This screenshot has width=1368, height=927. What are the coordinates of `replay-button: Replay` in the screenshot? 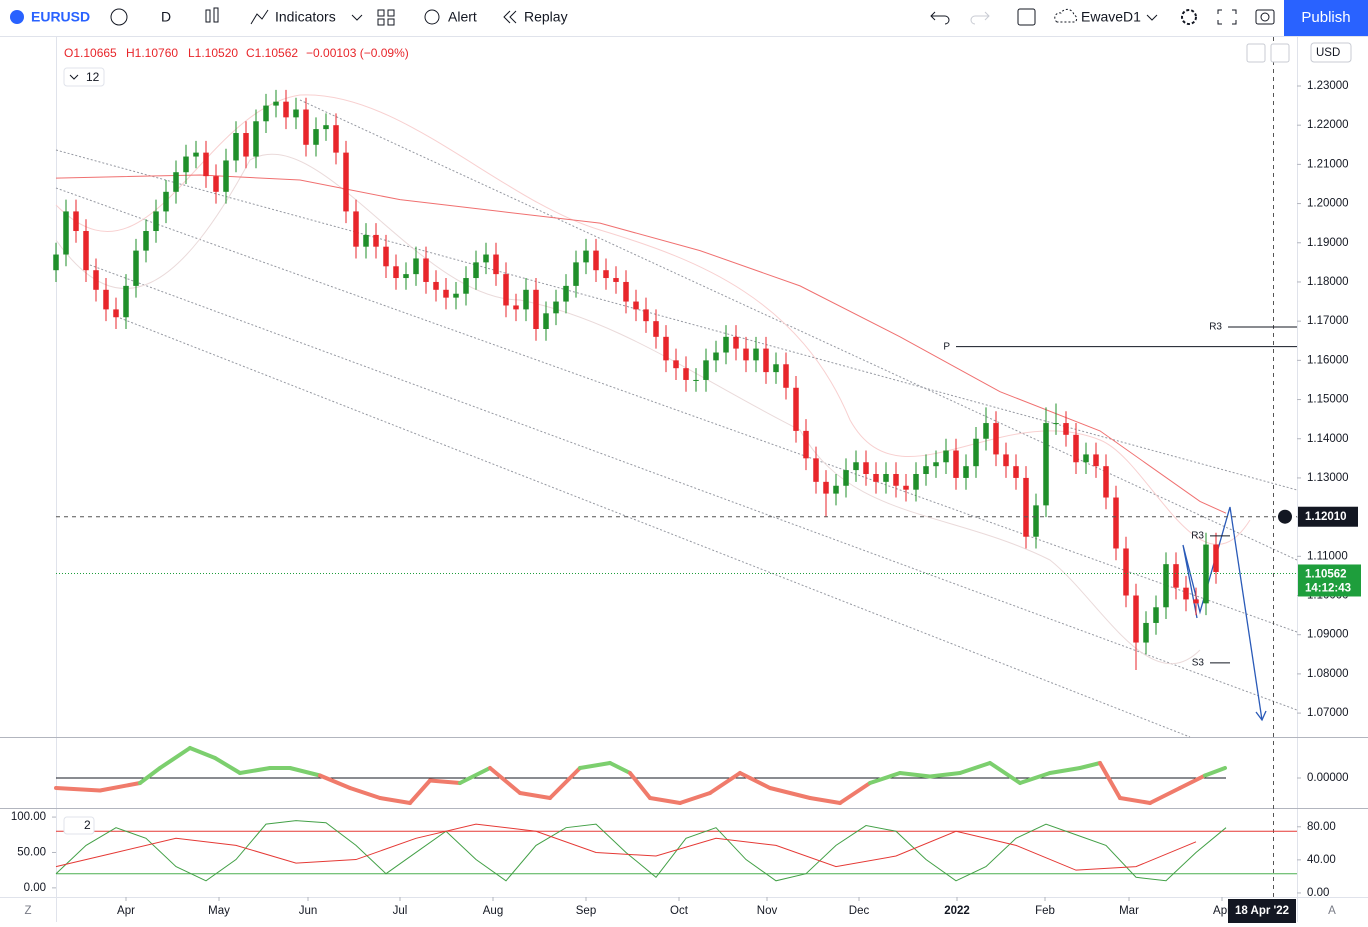 It's located at (546, 17).